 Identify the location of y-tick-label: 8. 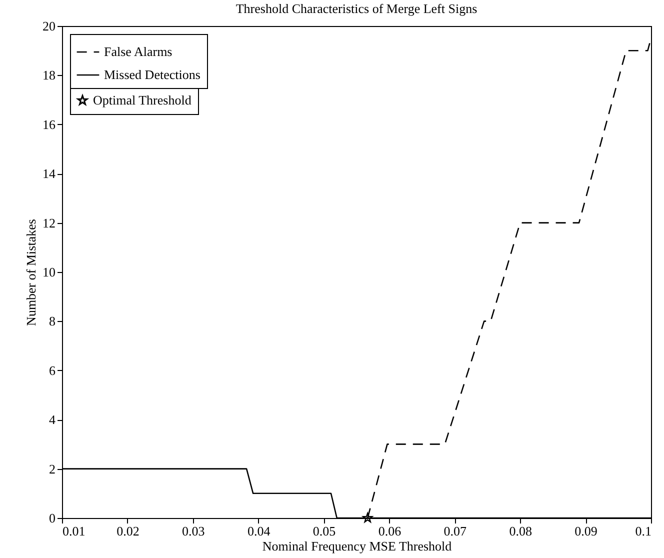
(52, 321).